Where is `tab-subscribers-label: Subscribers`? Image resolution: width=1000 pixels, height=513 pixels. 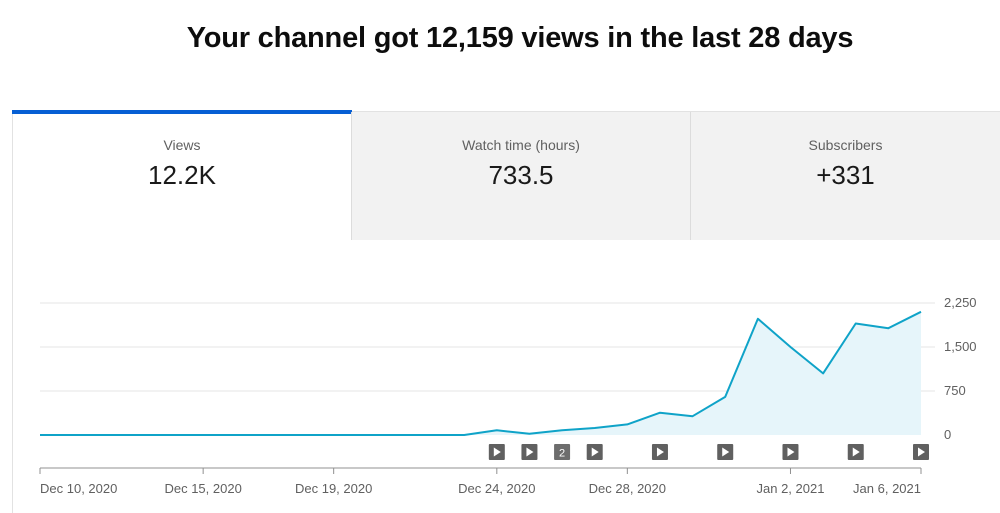
tab-subscribers-label: Subscribers is located at coordinates (845, 145).